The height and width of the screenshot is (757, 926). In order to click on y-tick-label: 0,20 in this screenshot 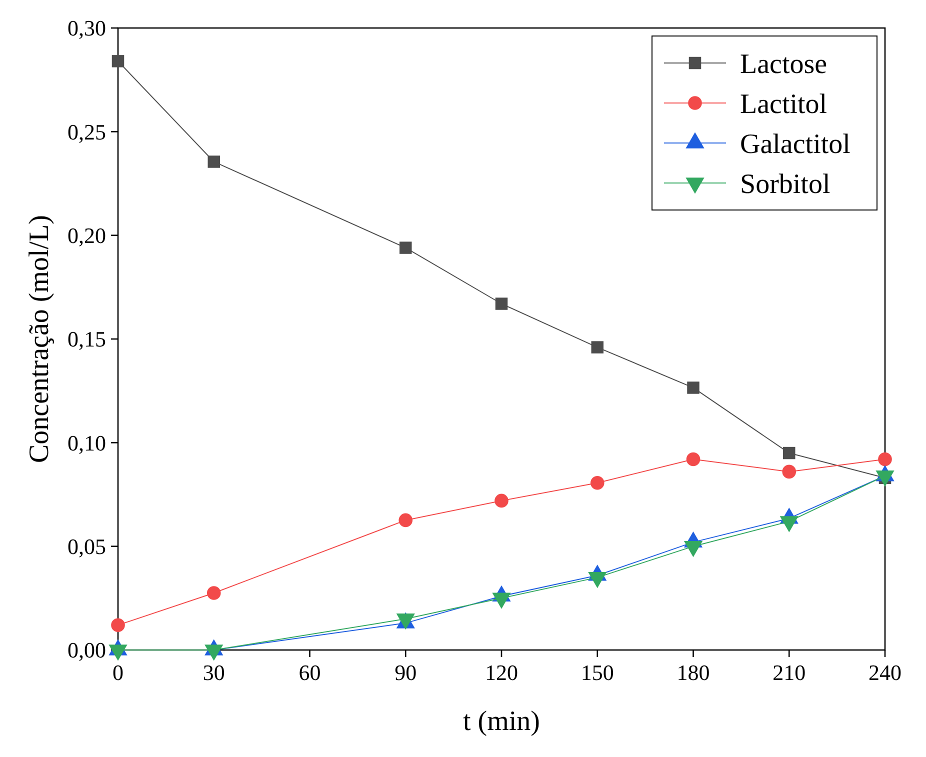, I will do `click(87, 235)`.